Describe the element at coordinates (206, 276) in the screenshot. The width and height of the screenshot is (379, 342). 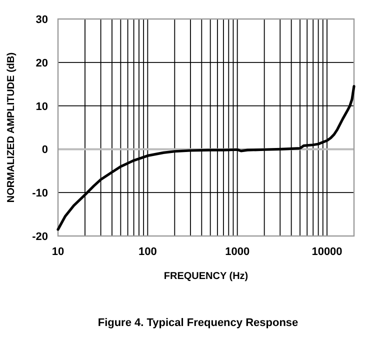
I see `x-axis-title: FREQUENCY (Hz)` at that location.